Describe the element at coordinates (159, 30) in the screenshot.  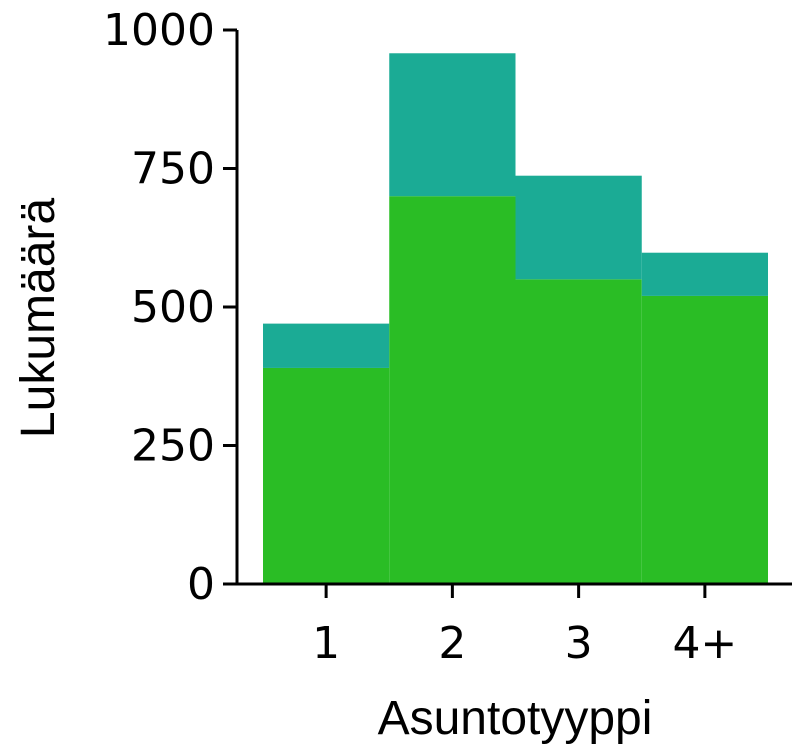
I see `y-tick-label: 1000` at that location.